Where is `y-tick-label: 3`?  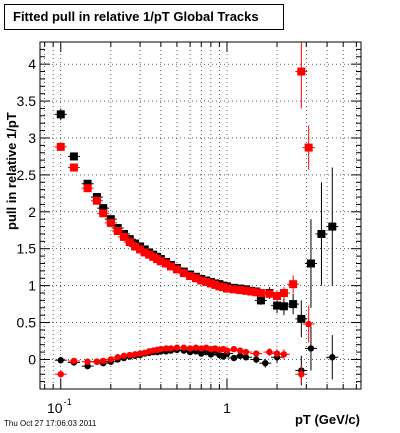 y-tick-label: 3 is located at coordinates (32, 138).